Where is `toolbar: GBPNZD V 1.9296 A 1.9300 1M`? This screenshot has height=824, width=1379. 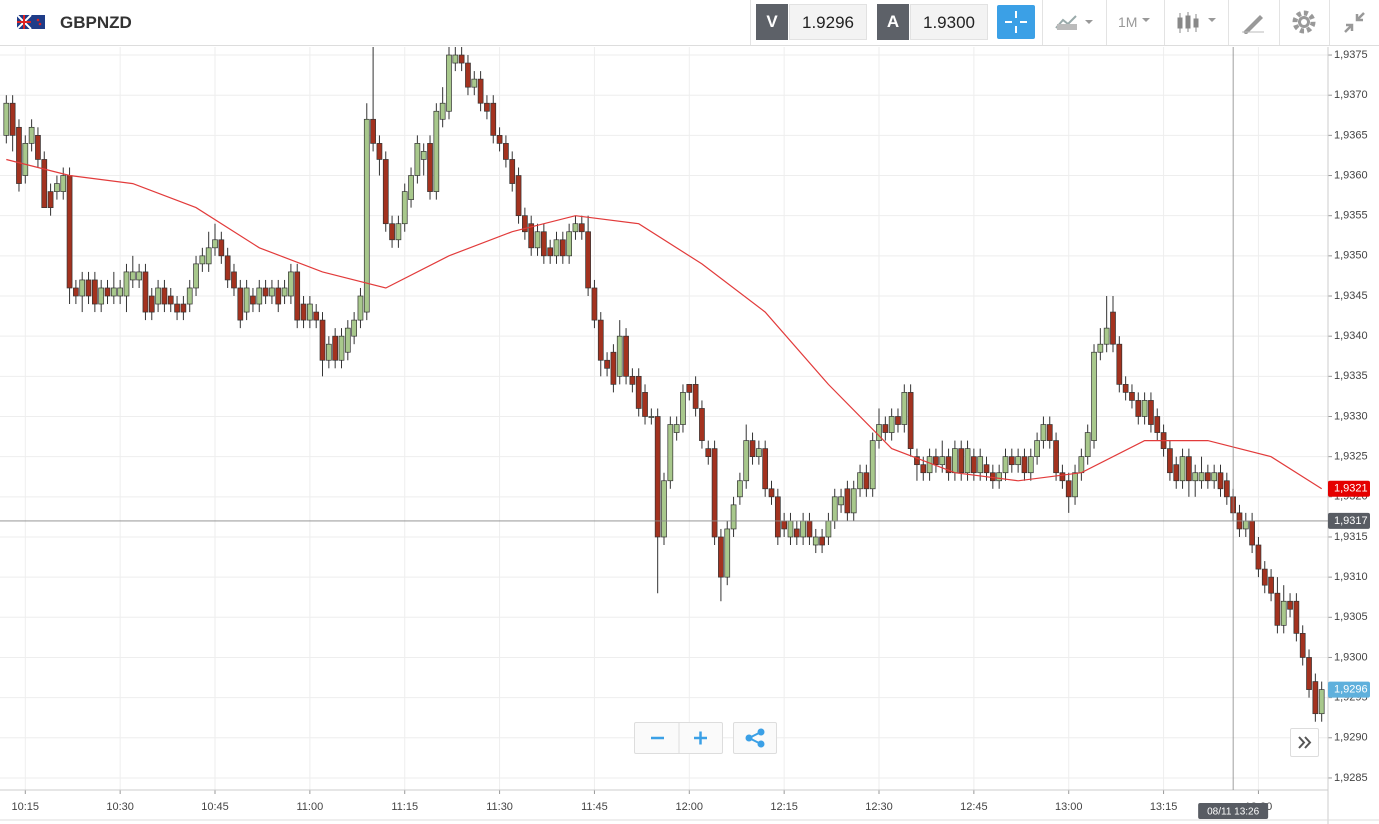 toolbar: GBPNZD V 1.9296 A 1.9300 1M is located at coordinates (689, 23).